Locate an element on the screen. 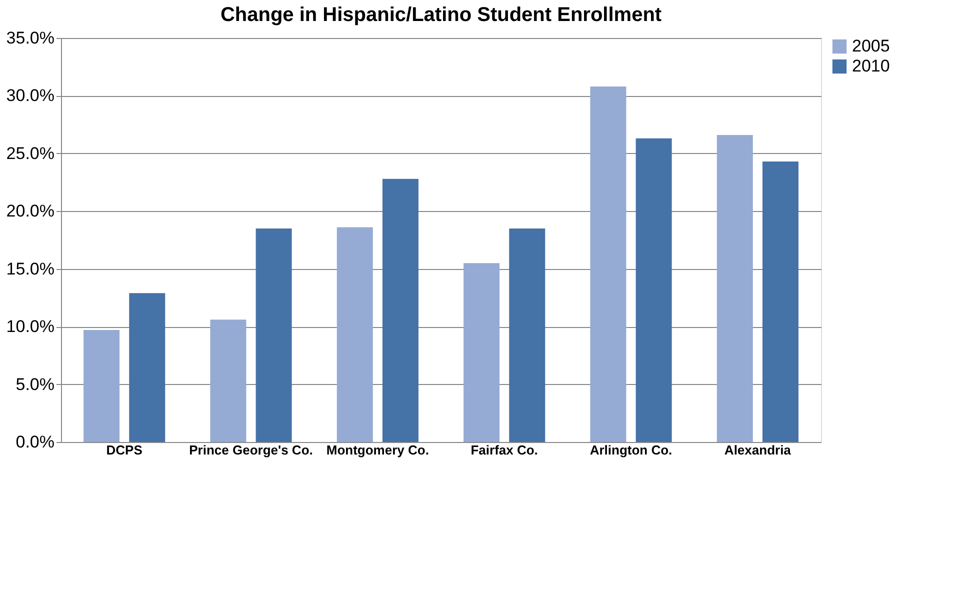  y-tick-label: 35.0% is located at coordinates (30, 38).